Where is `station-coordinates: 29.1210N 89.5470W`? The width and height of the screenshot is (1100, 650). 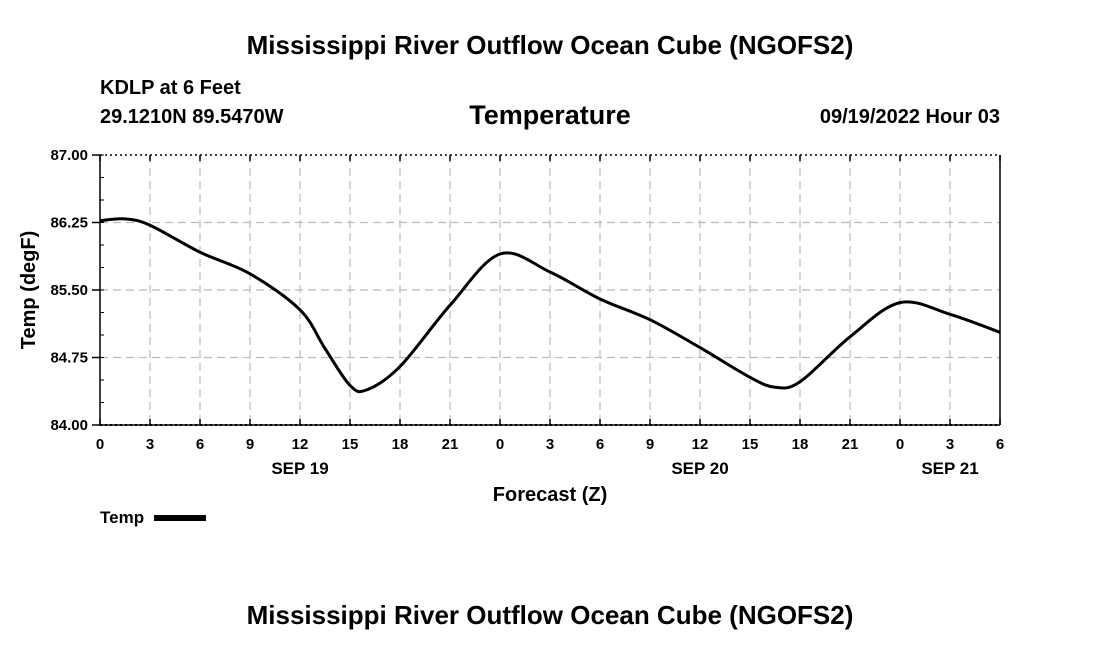
station-coordinates: 29.1210N 89.5470W is located at coordinates (192, 117).